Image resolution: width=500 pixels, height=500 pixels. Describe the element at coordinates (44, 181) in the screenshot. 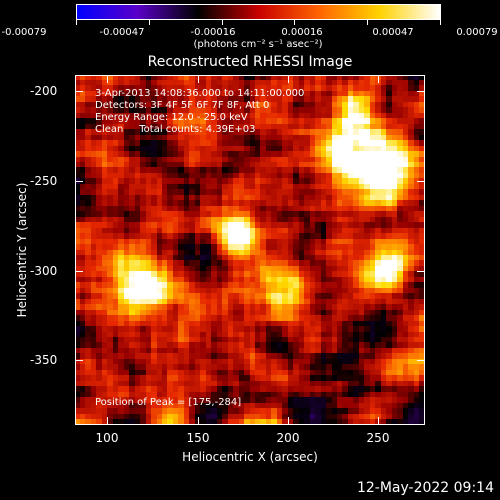

I see `y-tick-label: -250` at that location.